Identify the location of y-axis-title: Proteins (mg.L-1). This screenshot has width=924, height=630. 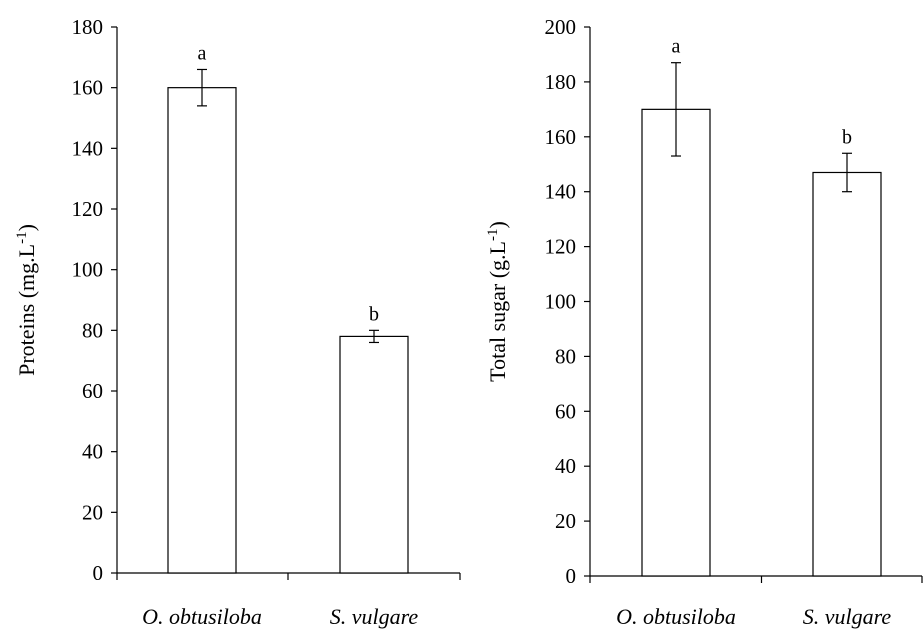
(26, 300).